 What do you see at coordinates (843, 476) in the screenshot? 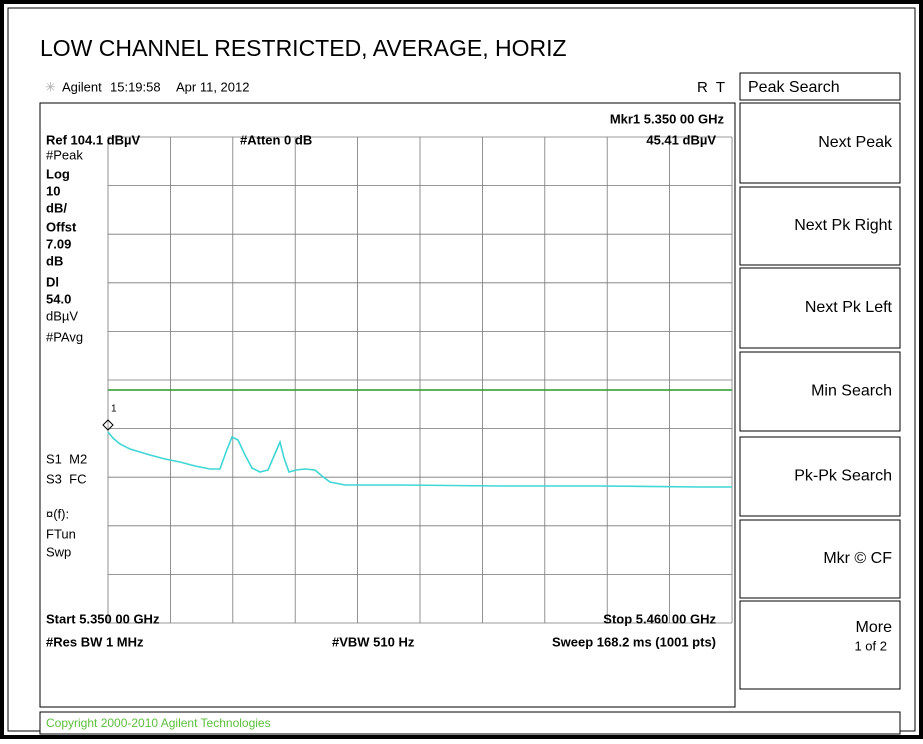
I see `softkey-label: Pk-Pk Search` at bounding box center [843, 476].